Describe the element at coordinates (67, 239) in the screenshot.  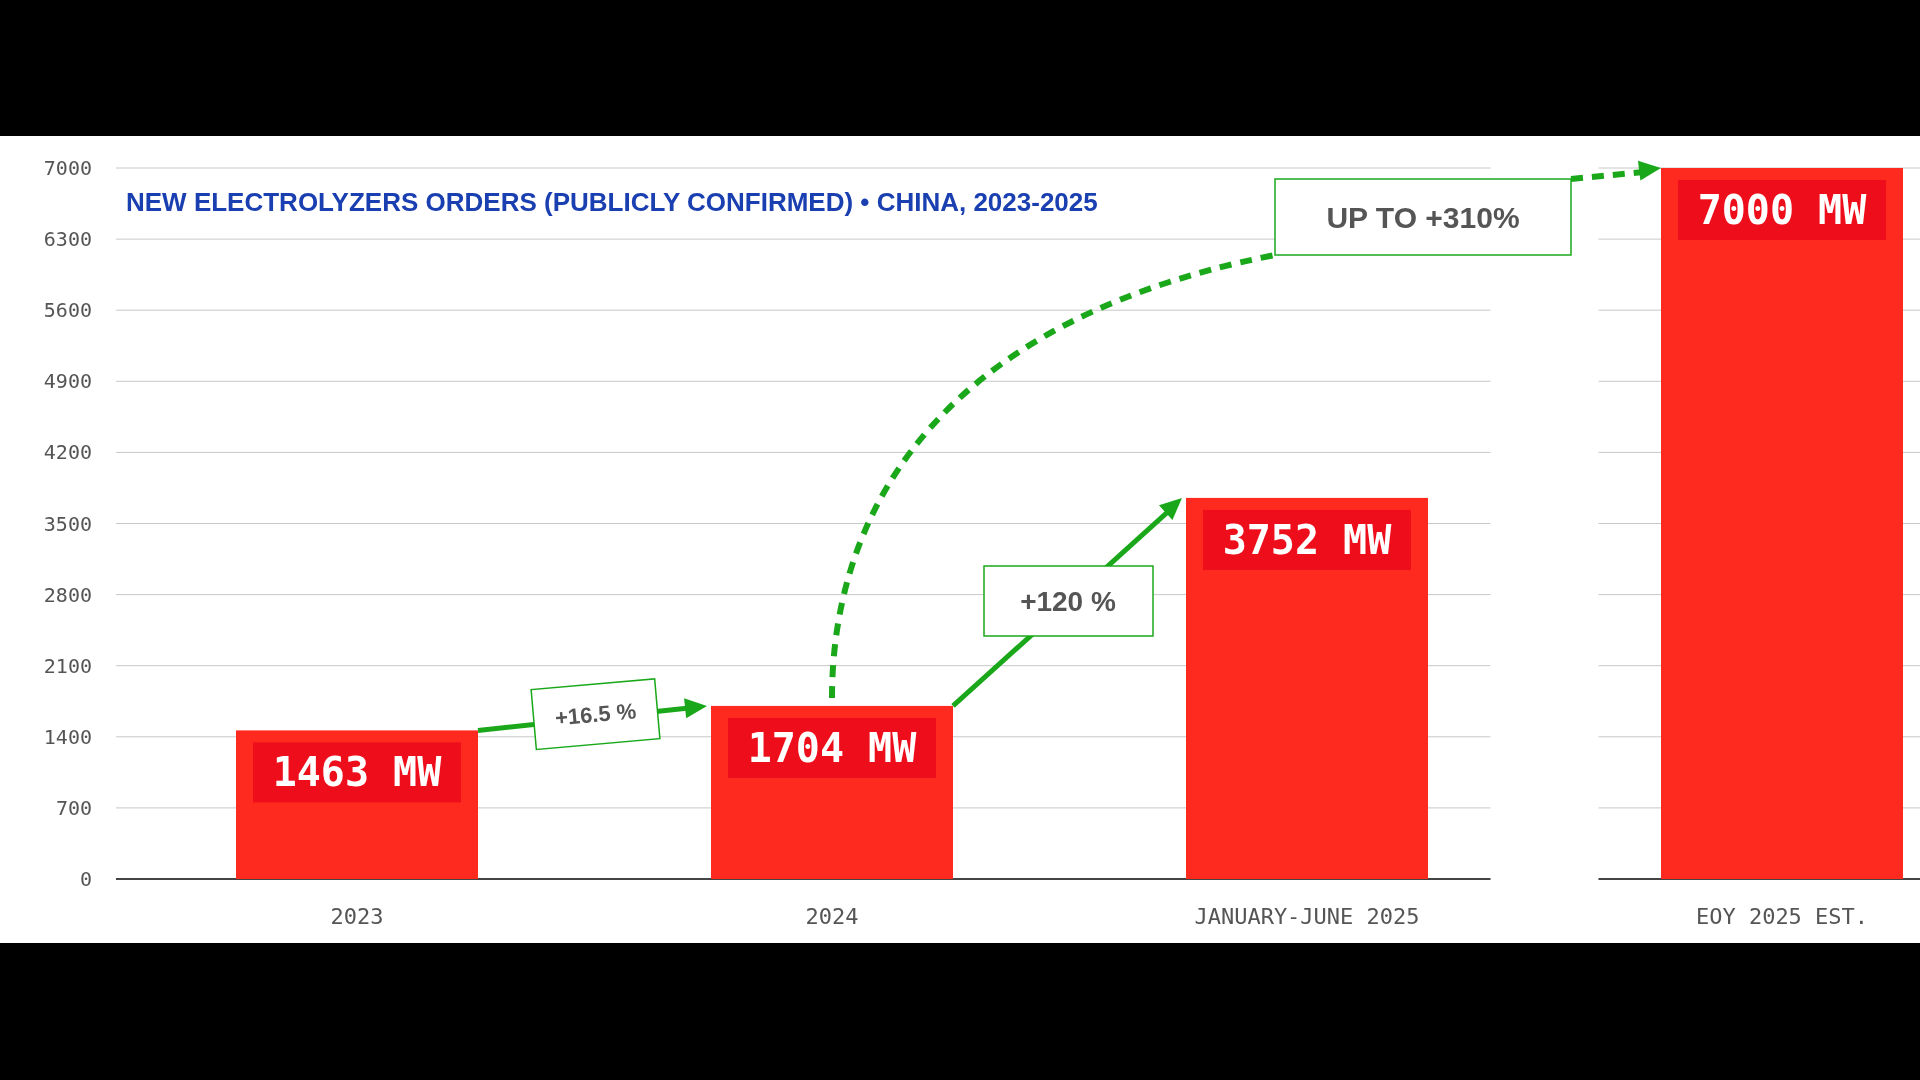
I see `y-tick-label: 6300` at that location.